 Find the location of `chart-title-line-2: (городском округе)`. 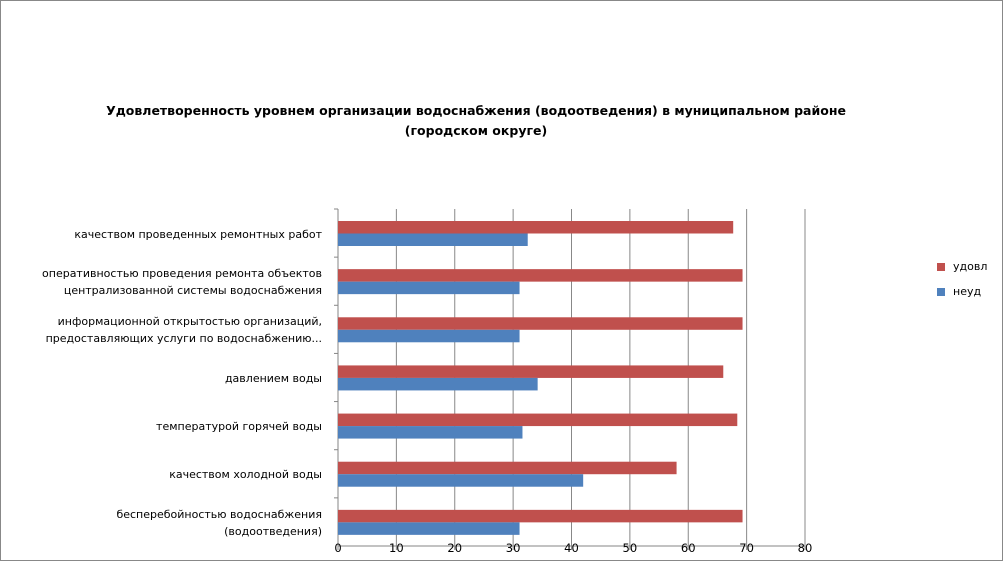

chart-title-line-2: (городском округе) is located at coordinates (476, 130).